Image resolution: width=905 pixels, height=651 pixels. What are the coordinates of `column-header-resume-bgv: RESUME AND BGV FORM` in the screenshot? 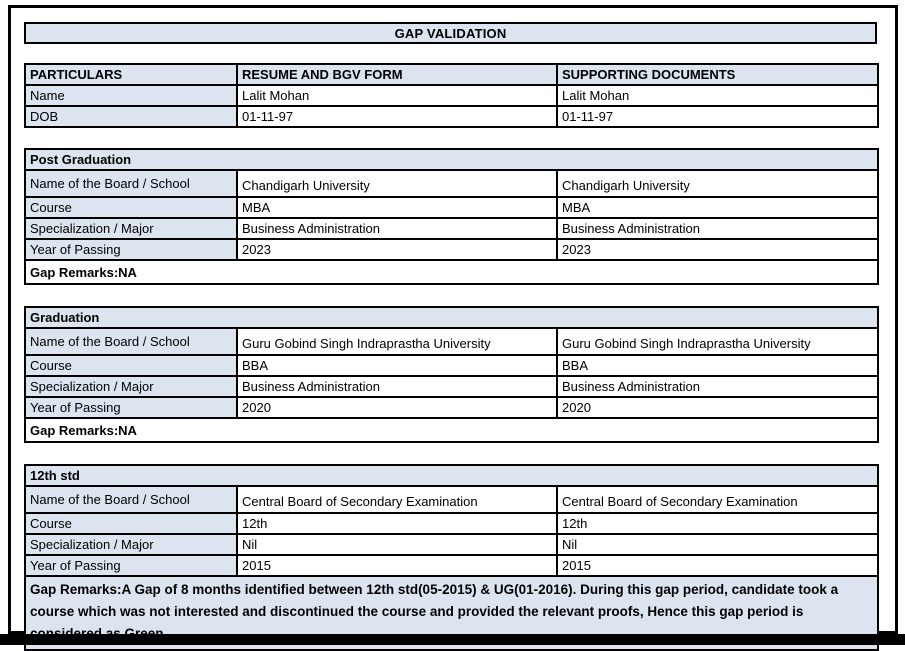 It's located at (397, 74).